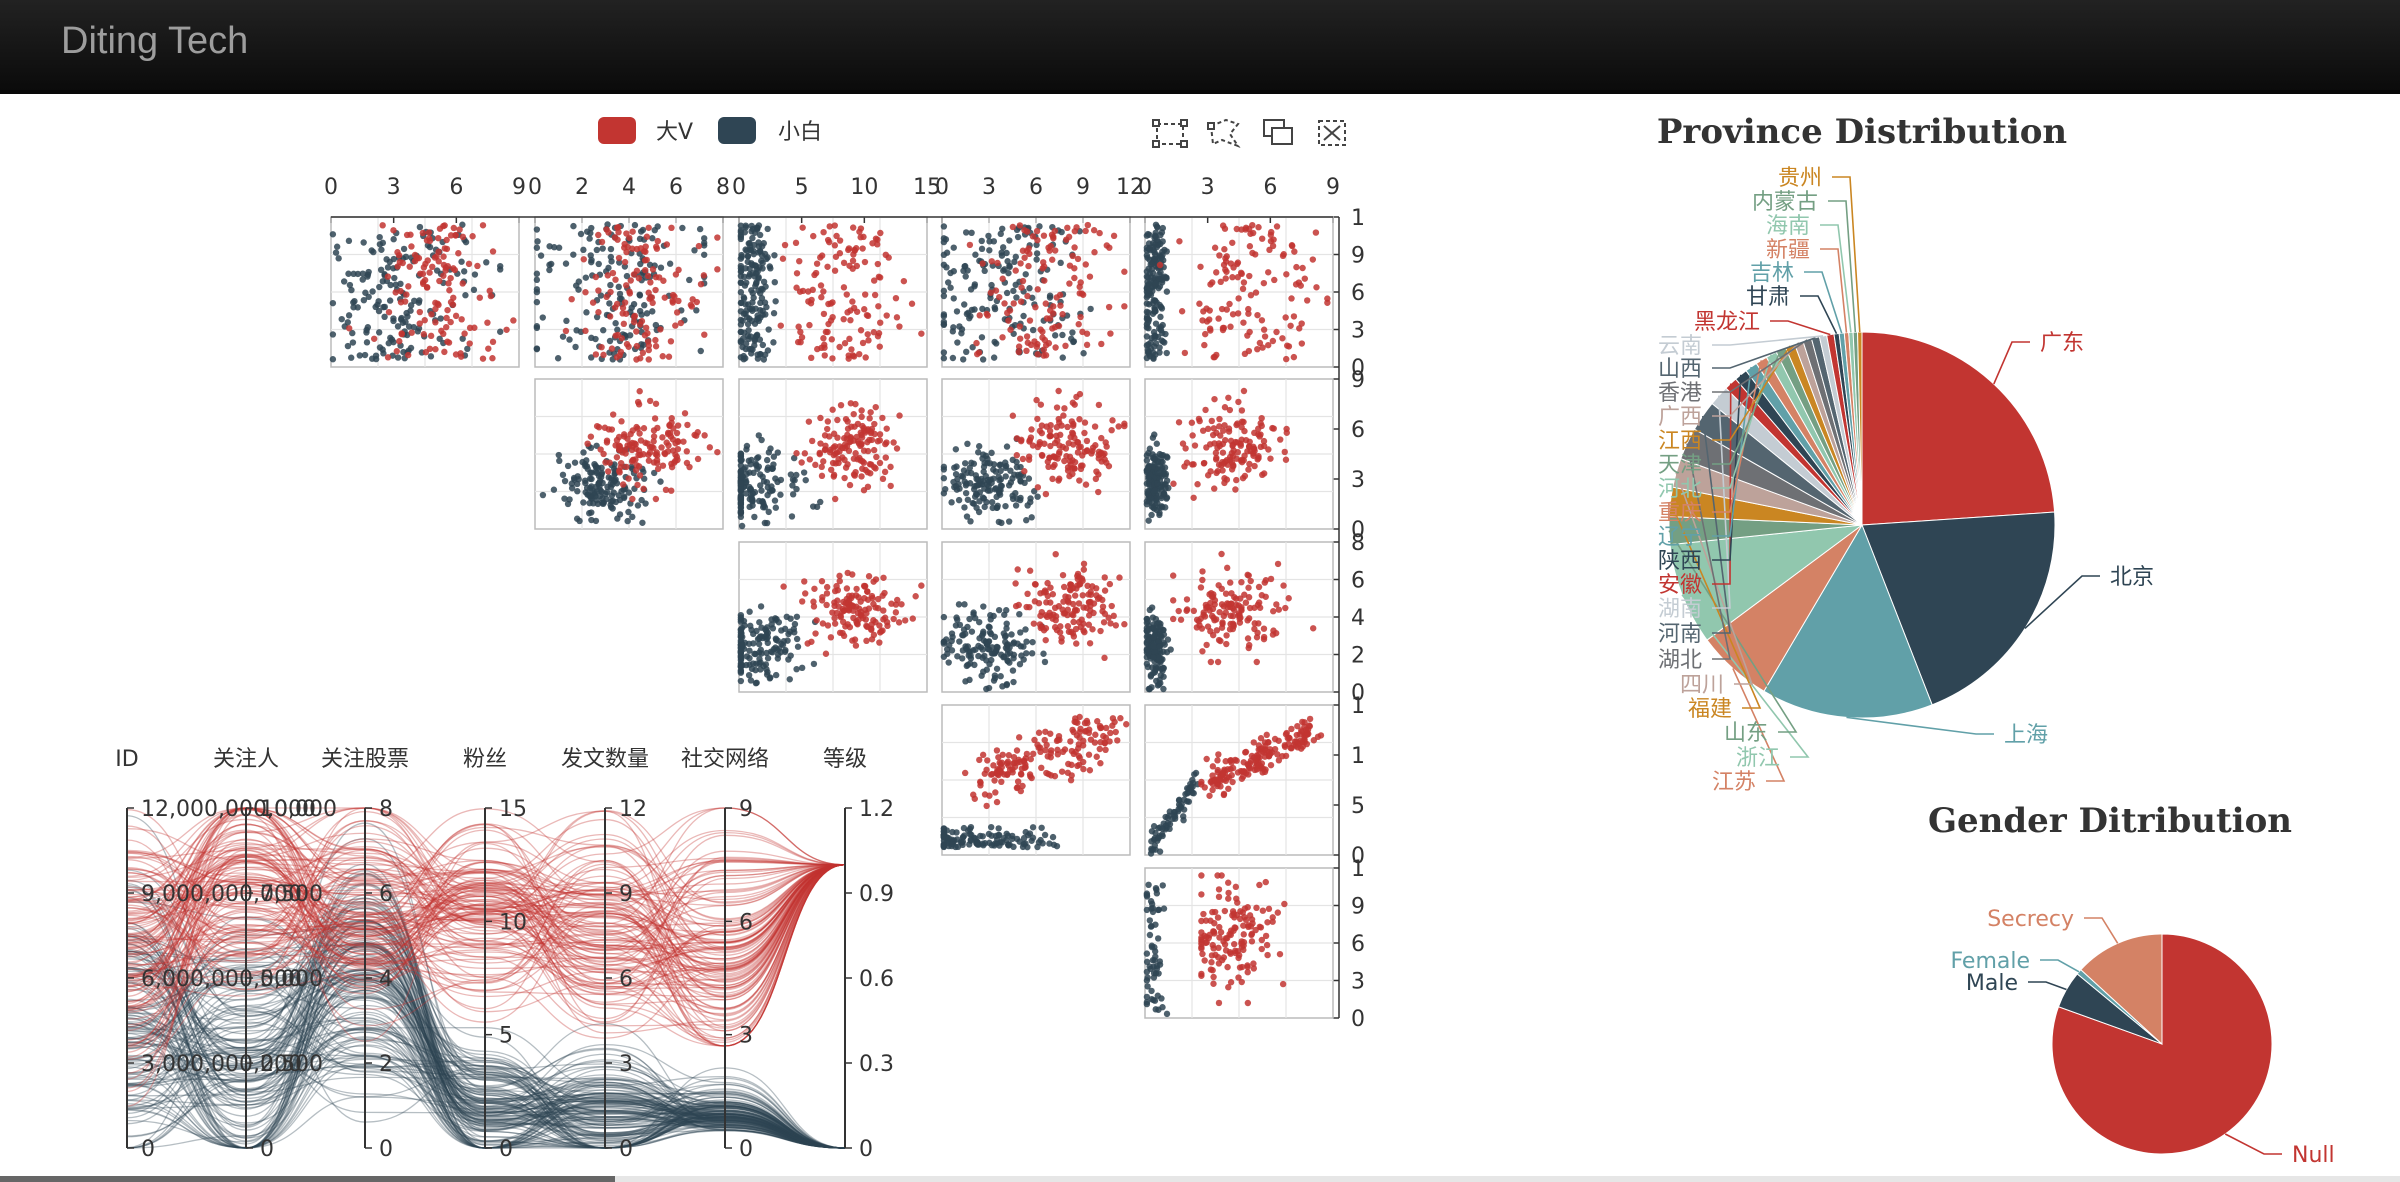  Describe the element at coordinates (1680, 369) in the screenshot. I see `pie-slice-label: 山西` at that location.